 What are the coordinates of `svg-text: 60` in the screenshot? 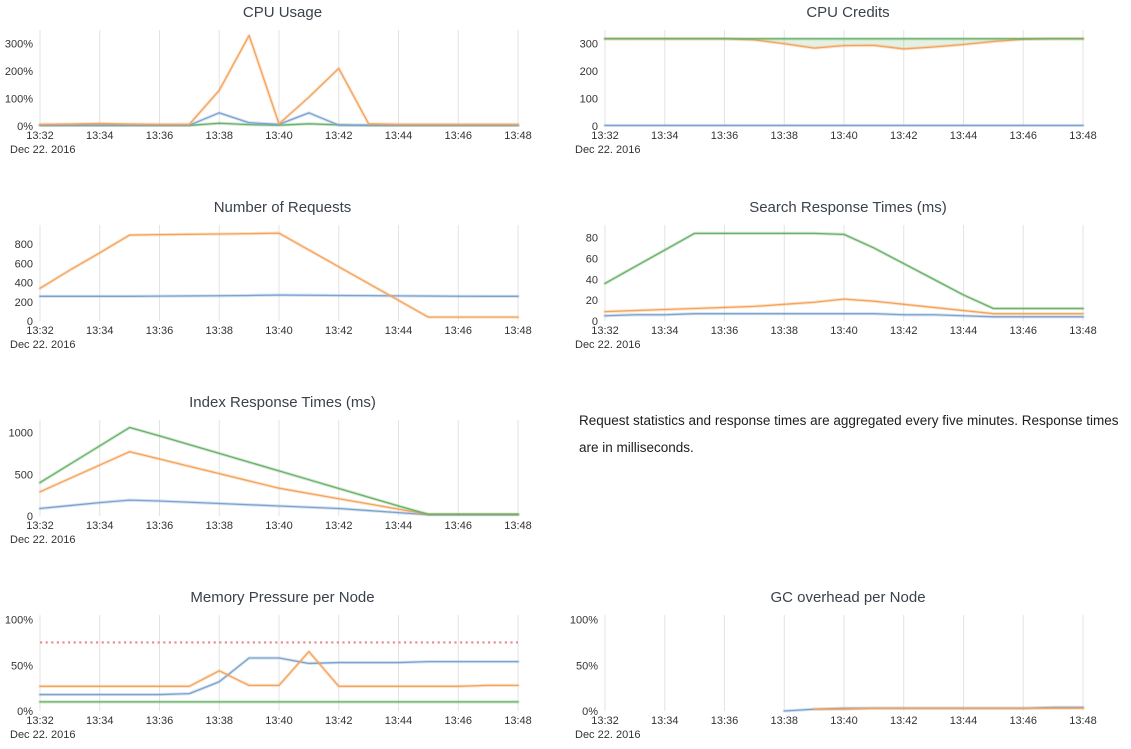 It's located at (592, 259).